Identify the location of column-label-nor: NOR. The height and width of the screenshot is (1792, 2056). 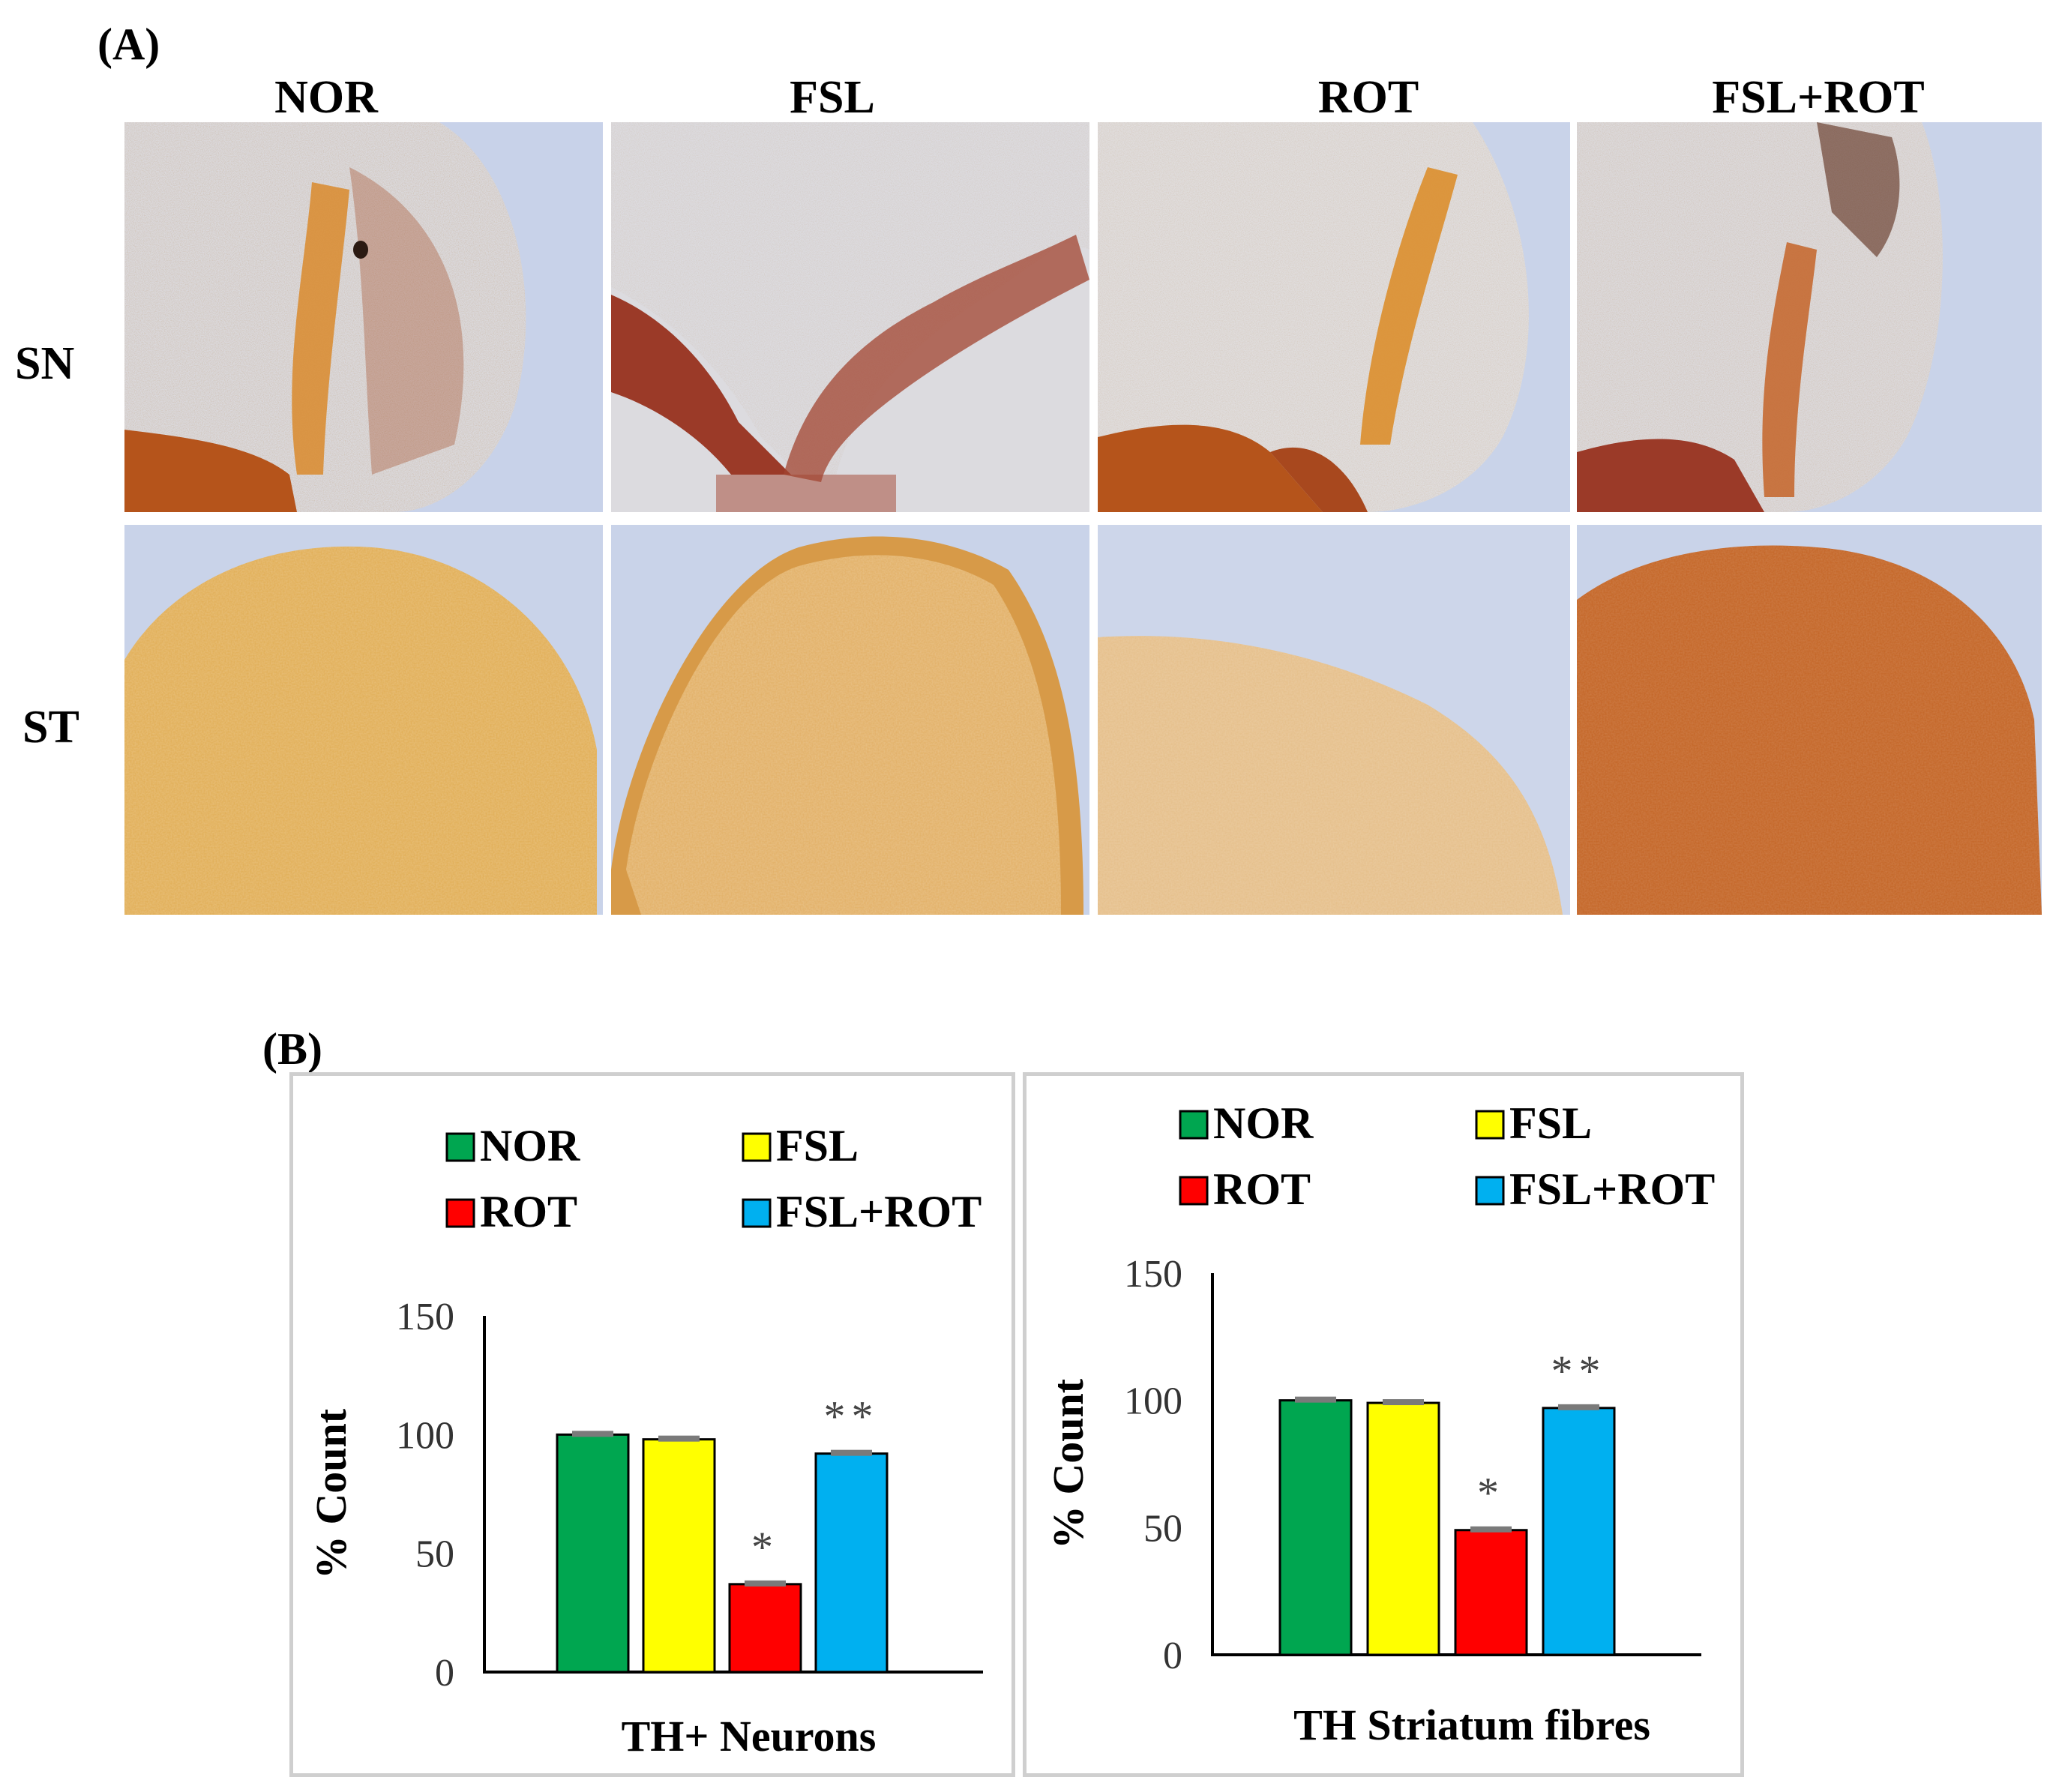
(326, 98).